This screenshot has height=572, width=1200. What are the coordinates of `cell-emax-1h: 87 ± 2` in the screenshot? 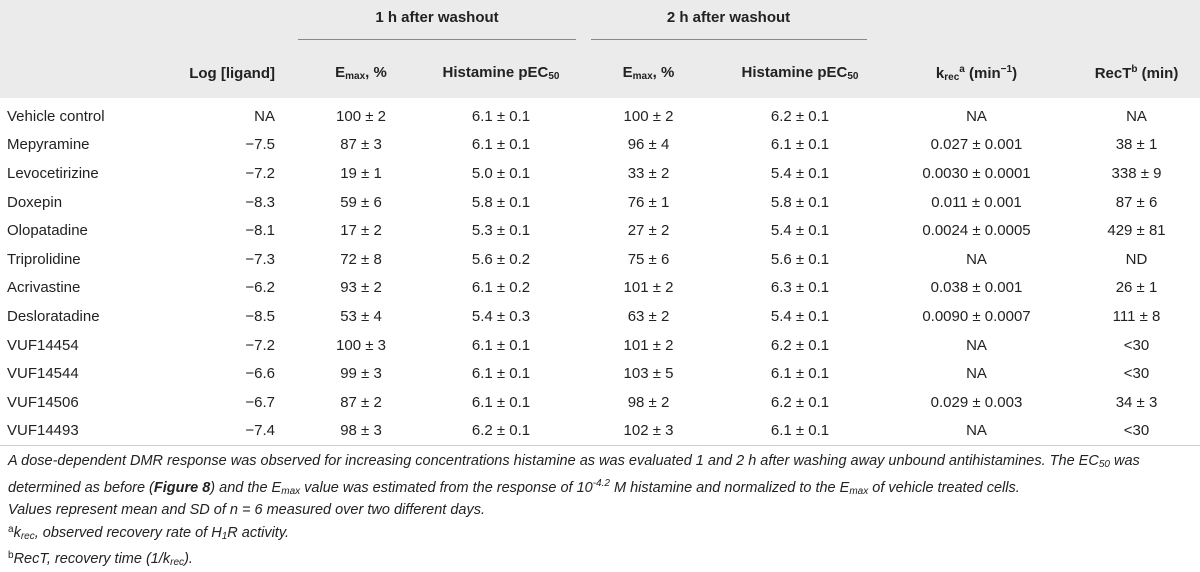 It's located at (361, 402).